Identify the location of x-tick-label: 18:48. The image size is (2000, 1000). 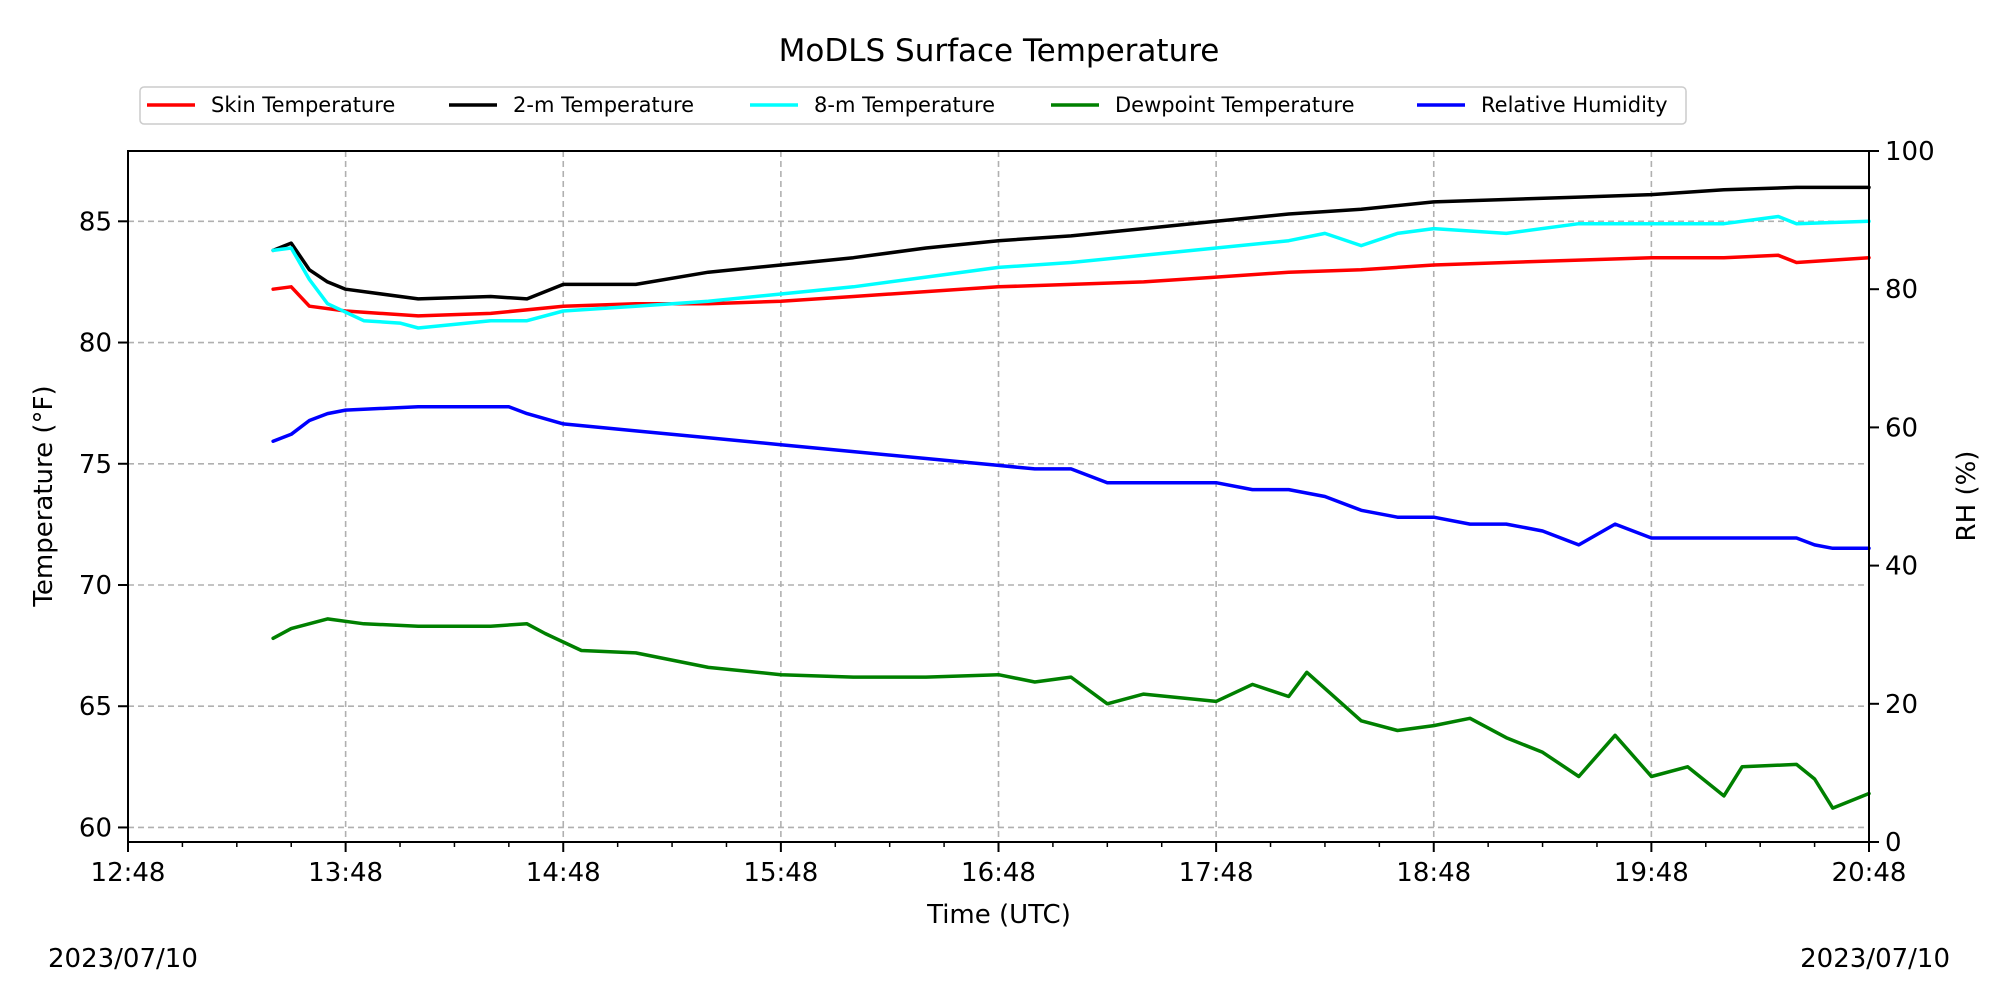
(1433, 873).